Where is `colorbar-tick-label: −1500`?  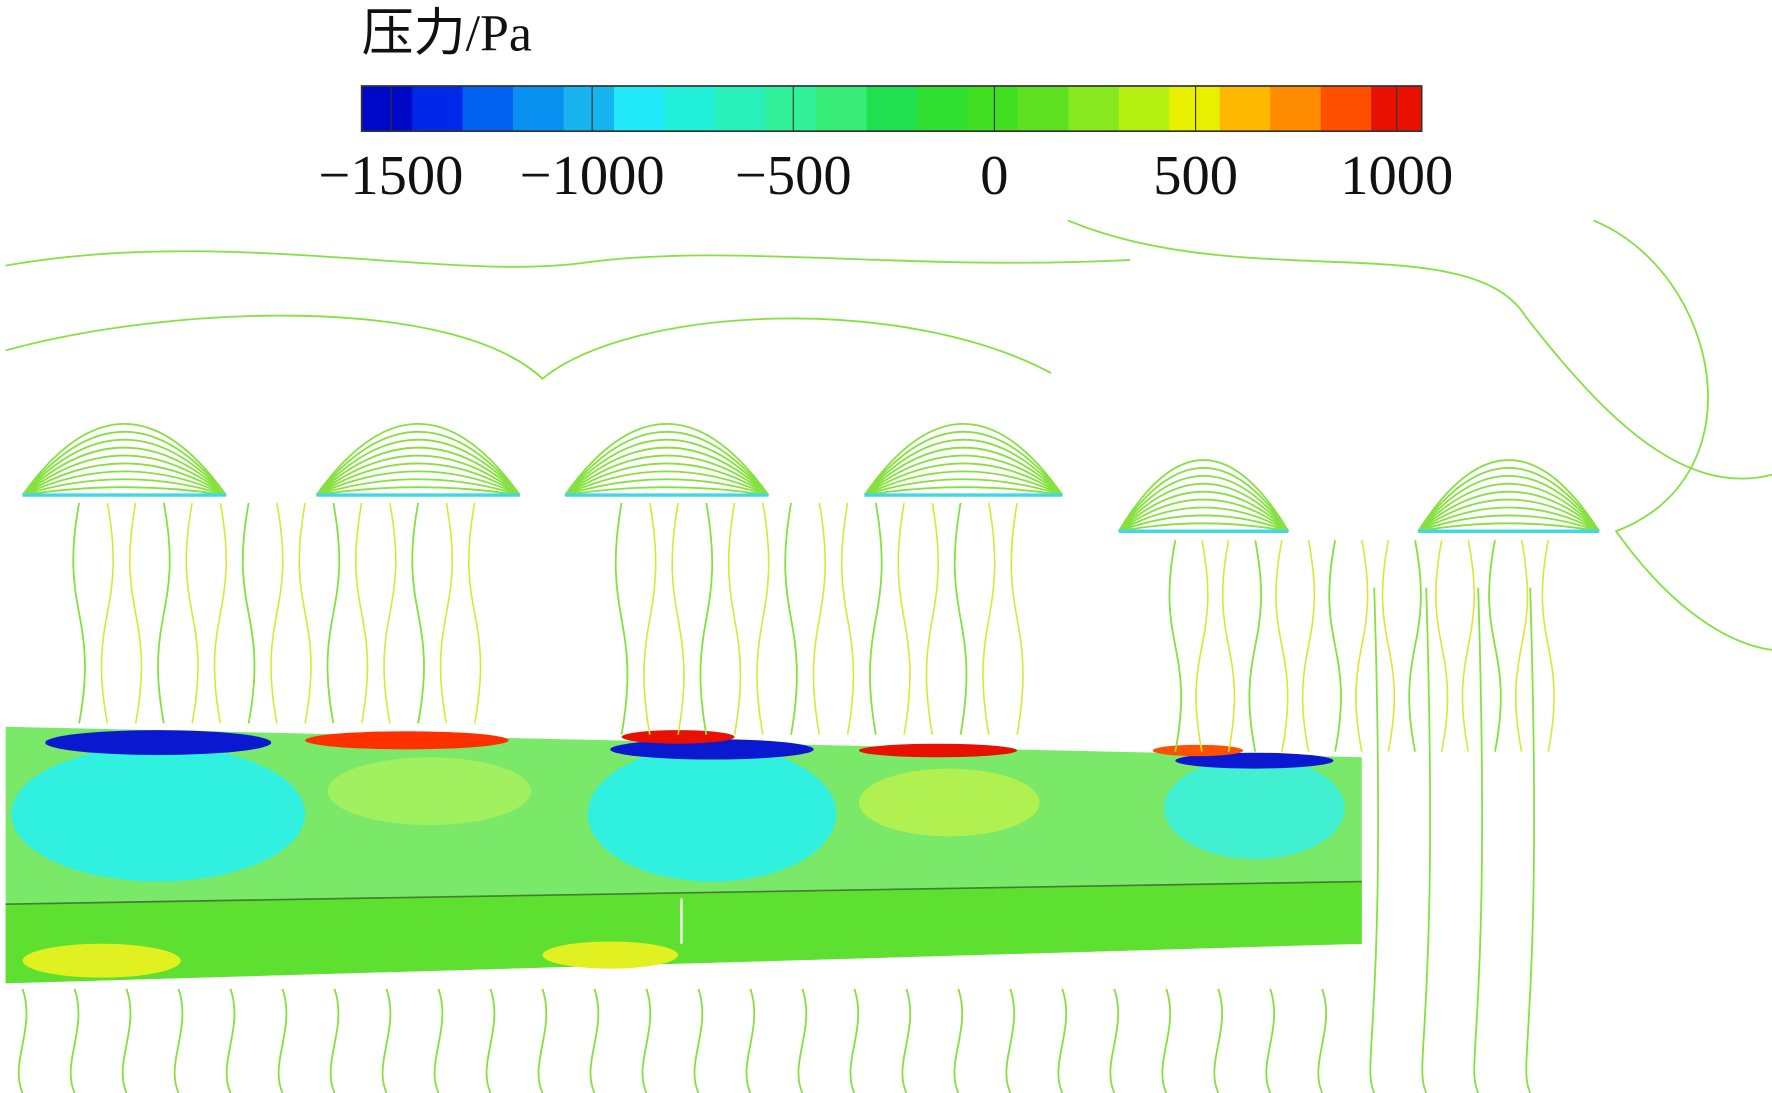 colorbar-tick-label: −1500 is located at coordinates (391, 176).